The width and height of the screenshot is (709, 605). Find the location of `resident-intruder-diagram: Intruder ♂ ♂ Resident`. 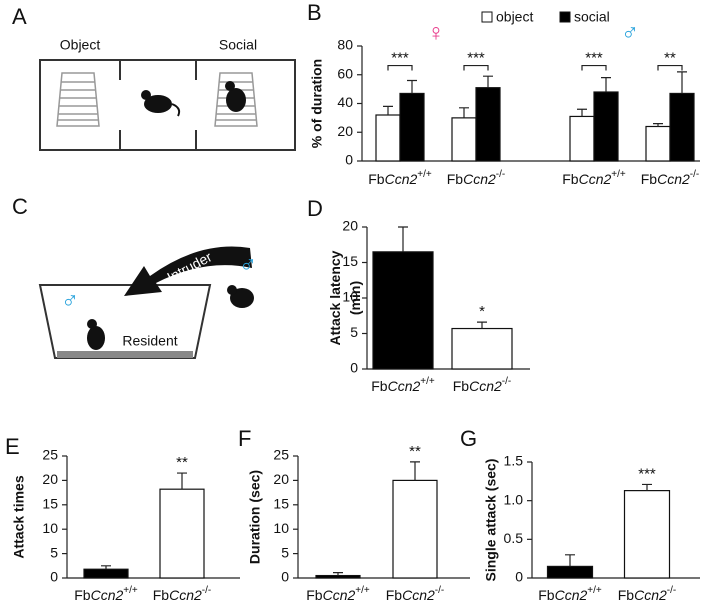

resident-intruder-diagram: Intruder ♂ ♂ Resident is located at coordinates (147, 302).